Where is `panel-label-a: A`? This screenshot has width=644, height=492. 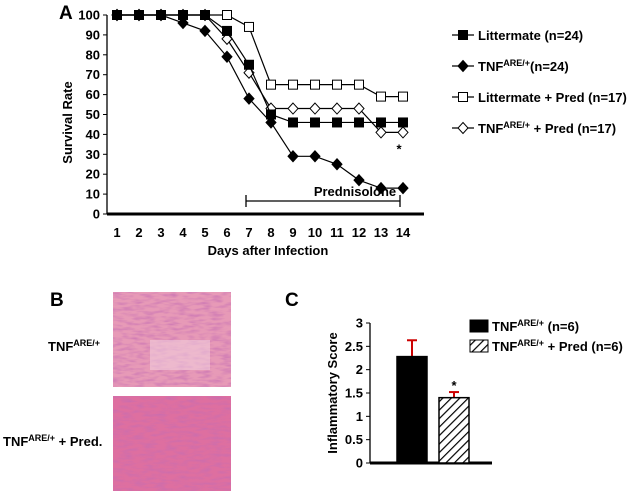
panel-label-a: A is located at coordinates (66, 13).